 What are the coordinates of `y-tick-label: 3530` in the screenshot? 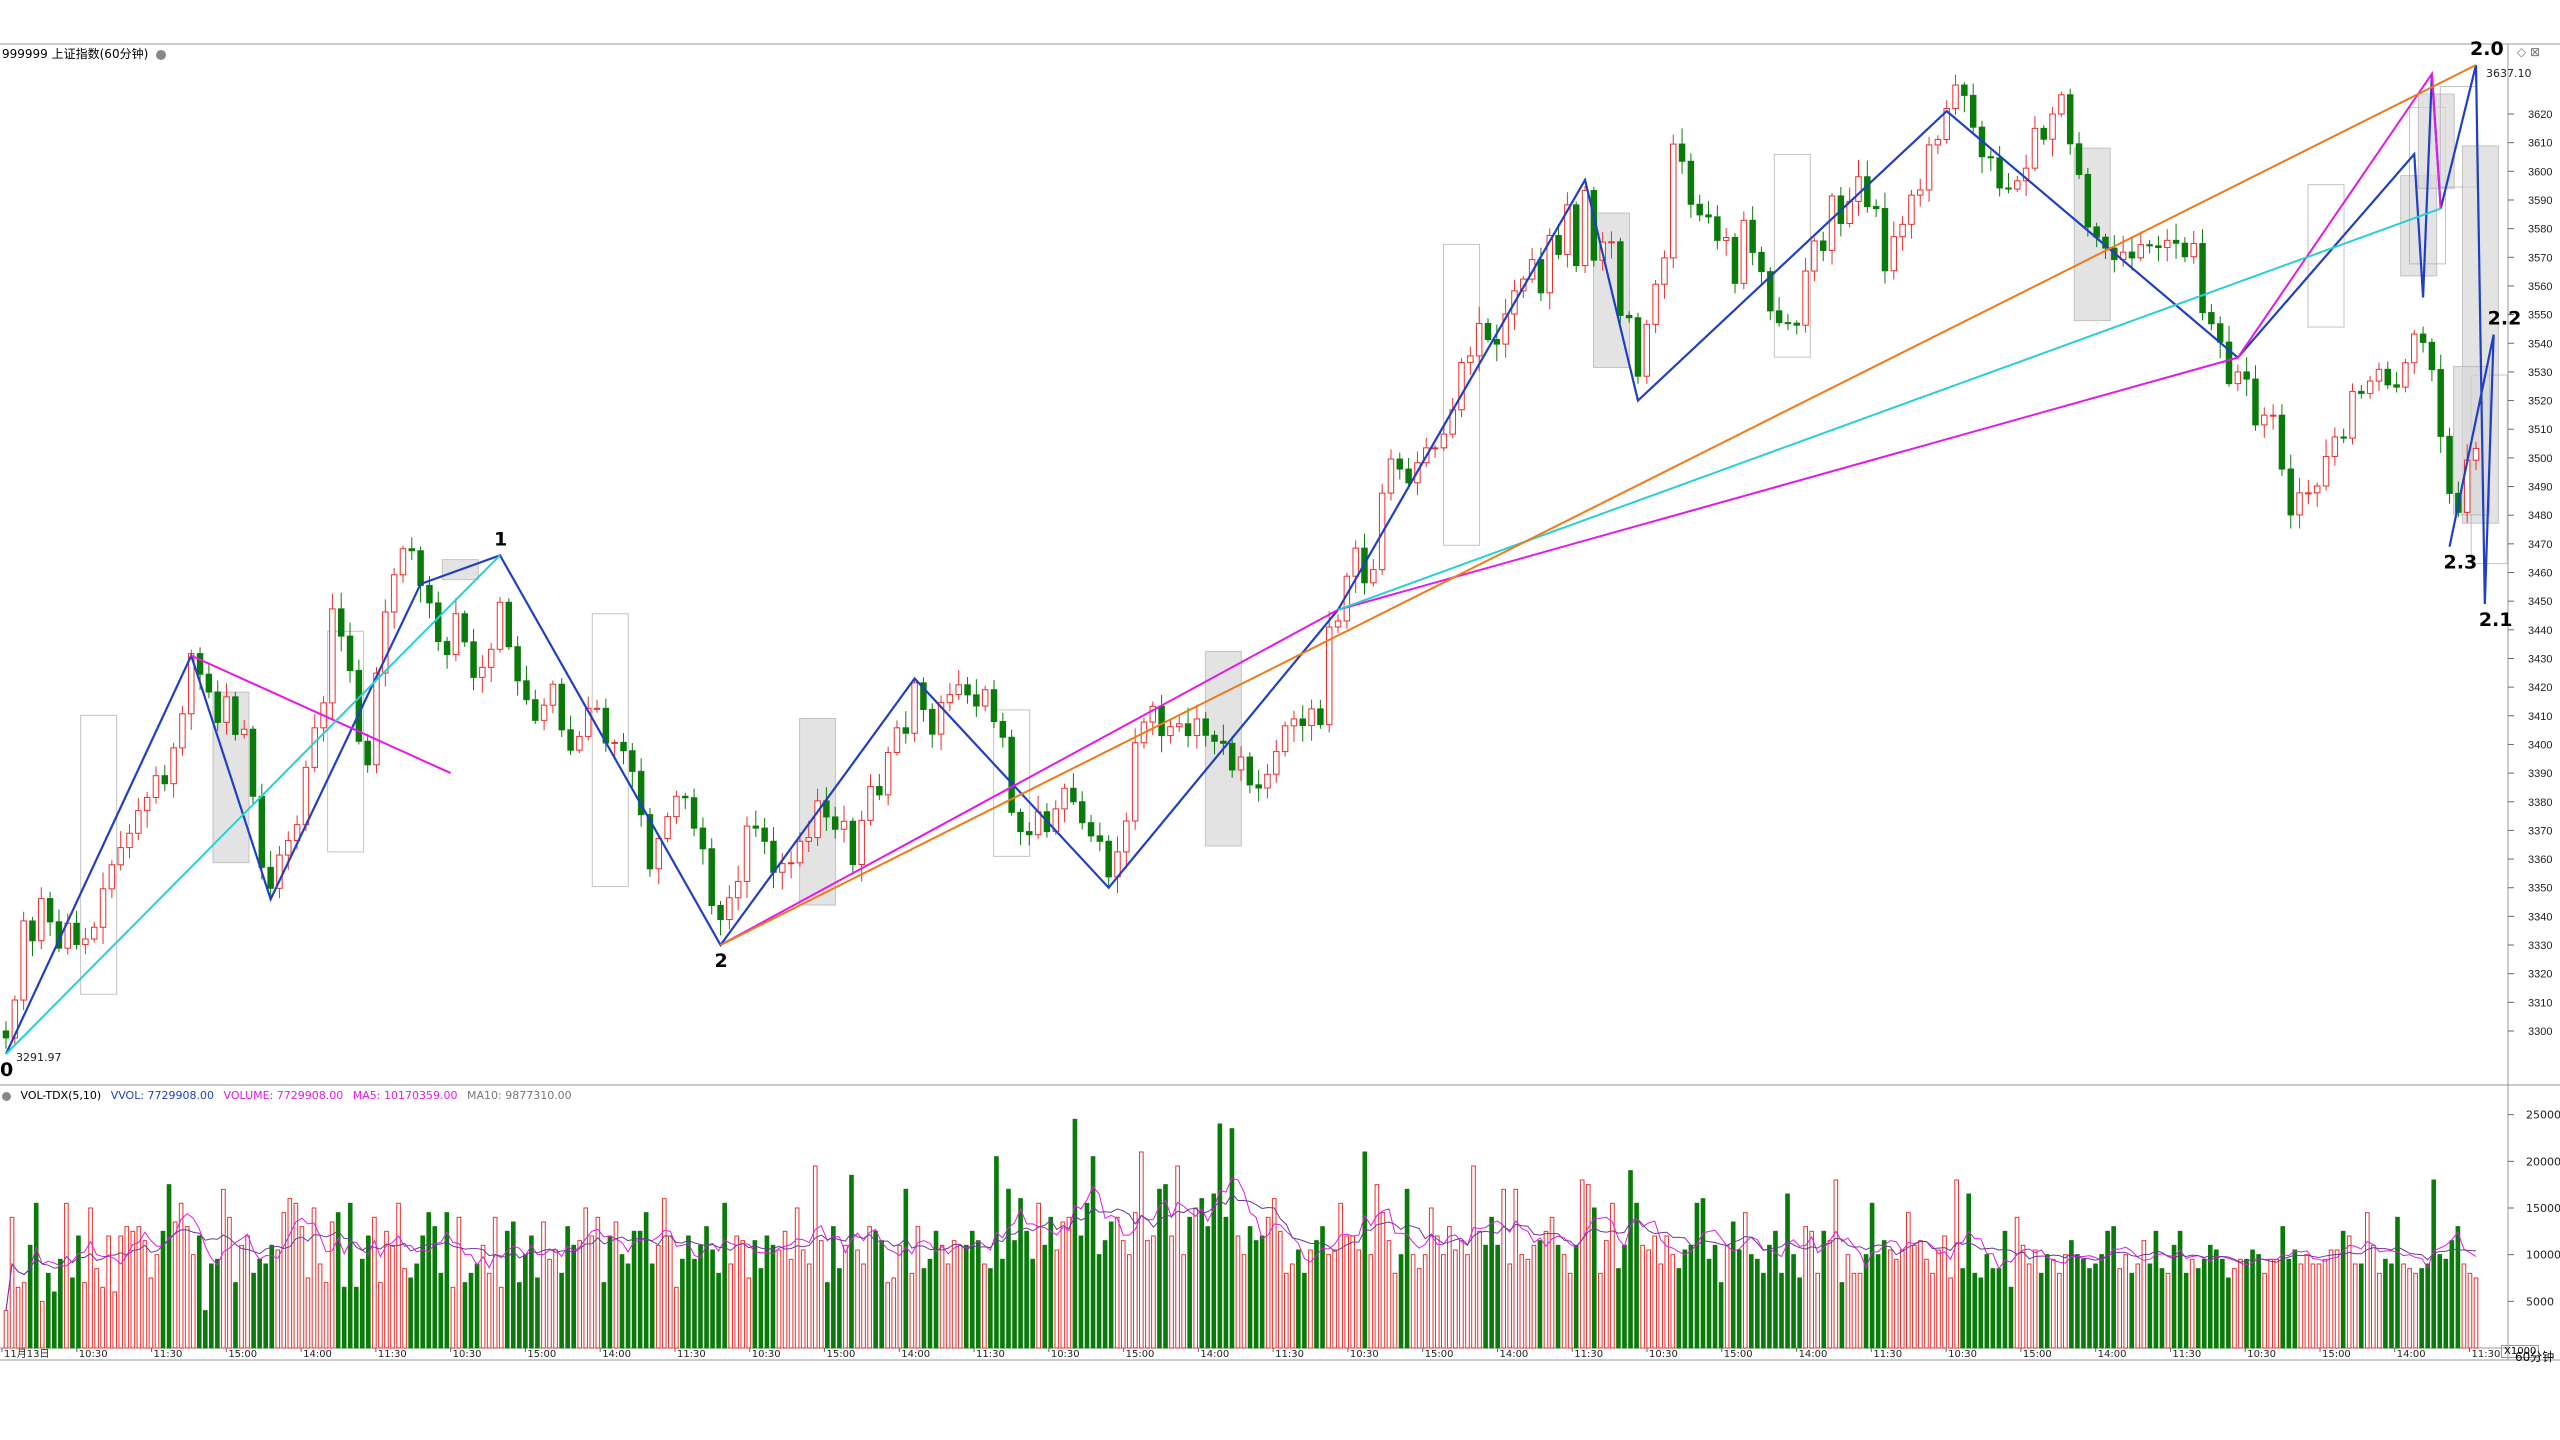 It's located at (2540, 373).